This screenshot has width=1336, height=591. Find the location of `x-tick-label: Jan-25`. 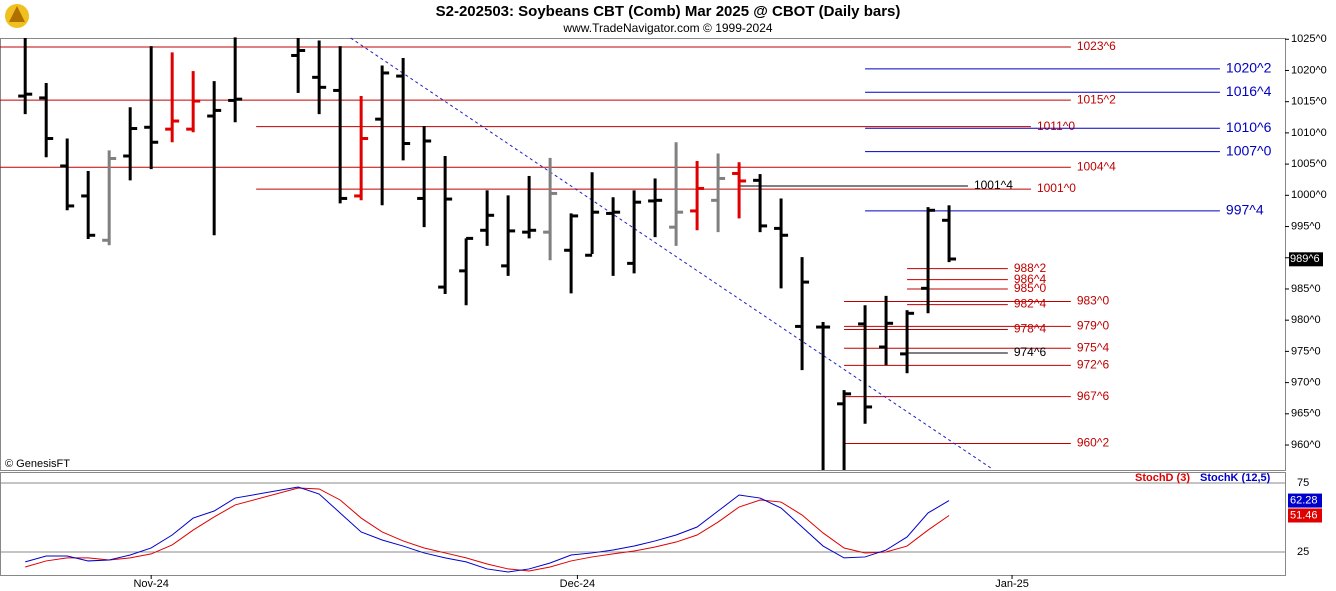

x-tick-label: Jan-25 is located at coordinates (1012, 584).